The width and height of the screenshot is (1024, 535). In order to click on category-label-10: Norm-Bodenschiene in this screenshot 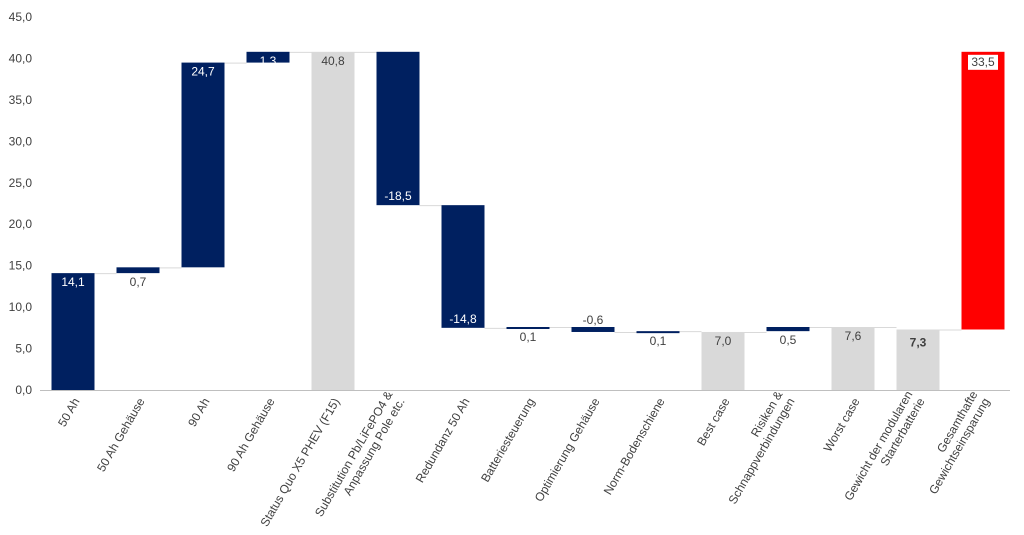, I will do `click(634, 446)`.